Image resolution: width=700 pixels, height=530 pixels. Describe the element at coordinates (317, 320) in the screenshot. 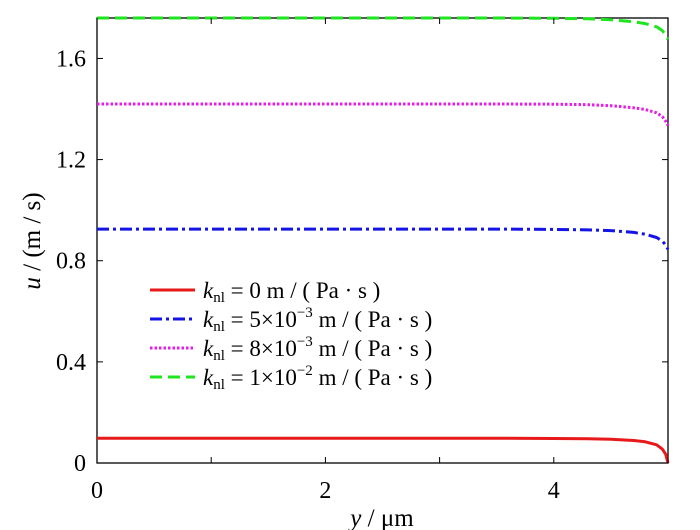

I see `legend-label: knl = 5×10−3 m / ( Pa · s )` at that location.